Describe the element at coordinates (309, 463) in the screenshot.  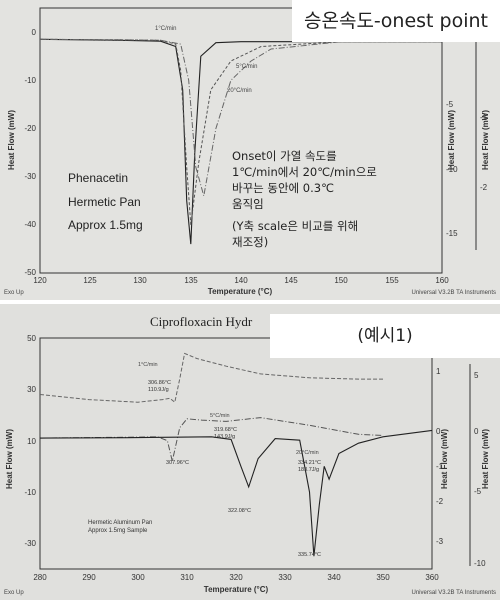
I see `peak-onset-label: 334.21°C` at that location.